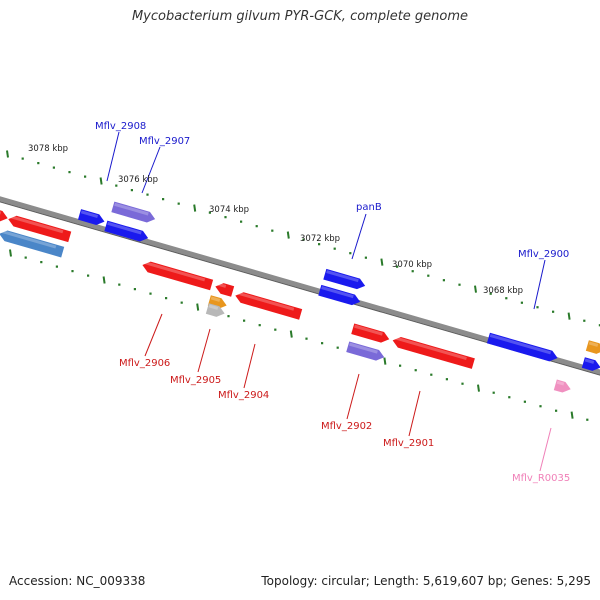 The width and height of the screenshot is (600, 600). What do you see at coordinates (144, 363) in the screenshot?
I see `gene-label-mflv-2906: Mflv_2906` at bounding box center [144, 363].